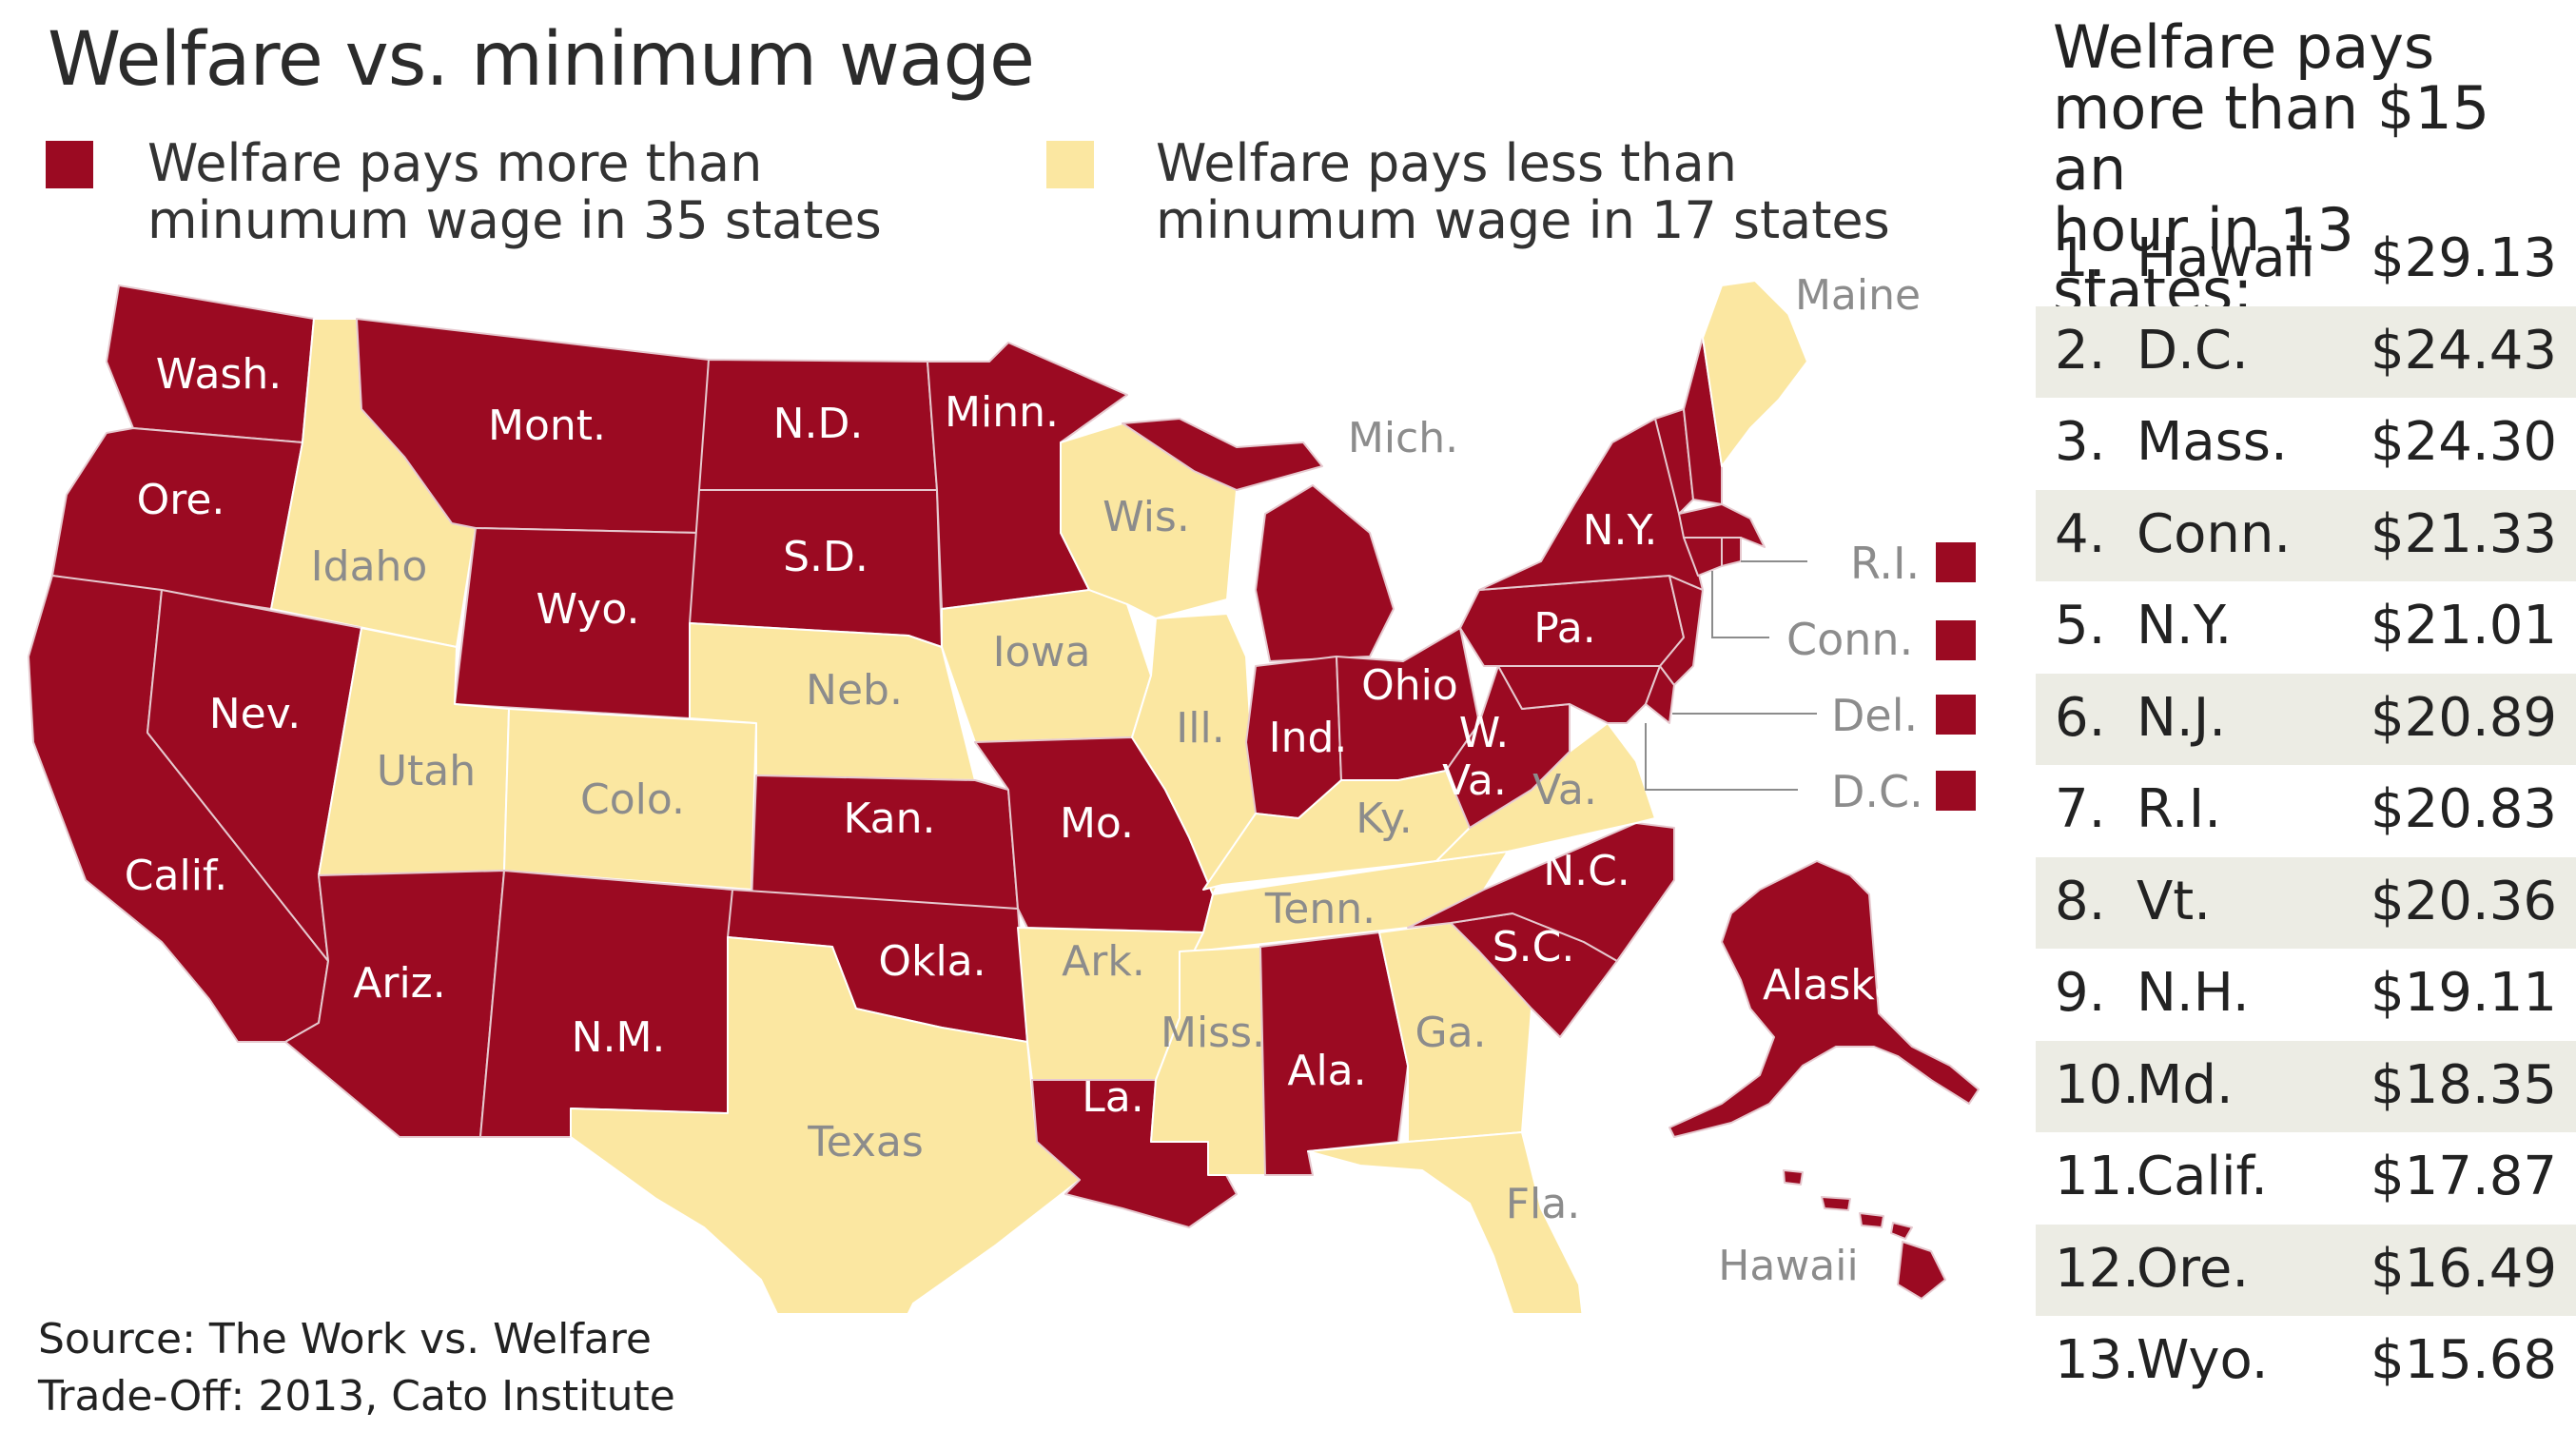  What do you see at coordinates (2464, 1268) in the screenshot?
I see `rank-value: $16.49` at bounding box center [2464, 1268].